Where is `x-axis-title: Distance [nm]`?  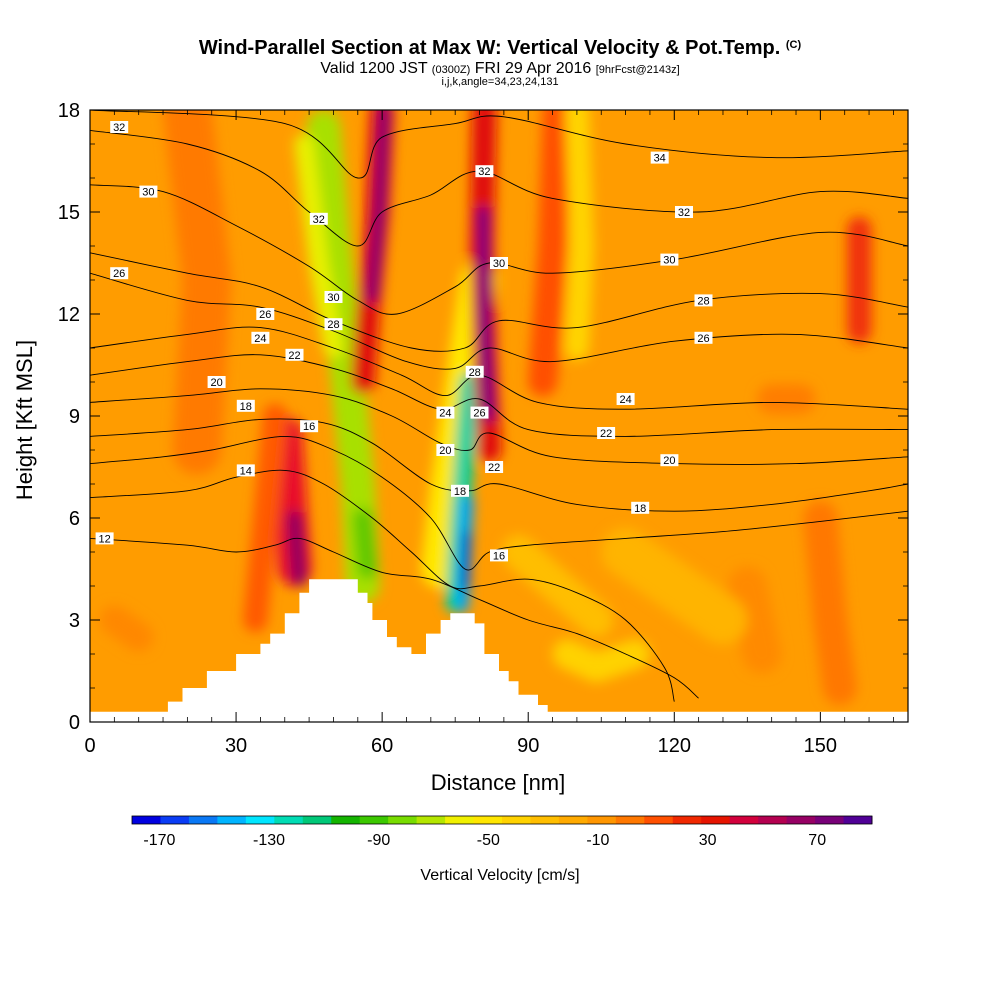 x-axis-title: Distance [nm] is located at coordinates (498, 782).